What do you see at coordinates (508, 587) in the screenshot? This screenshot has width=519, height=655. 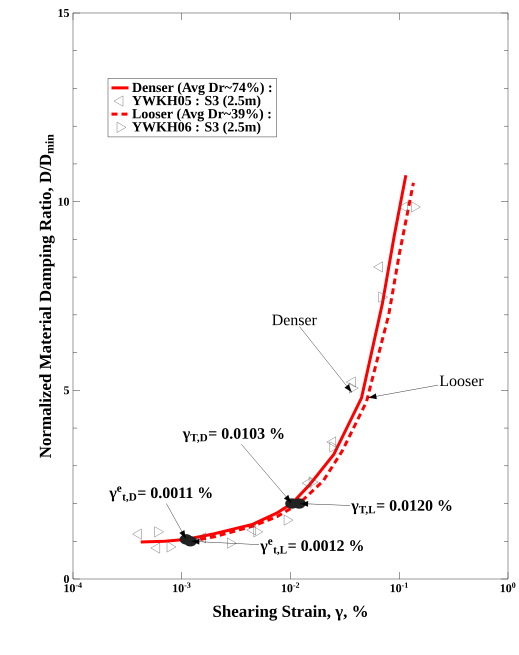 I see `x-tick-label: 10$^{0}$` at bounding box center [508, 587].